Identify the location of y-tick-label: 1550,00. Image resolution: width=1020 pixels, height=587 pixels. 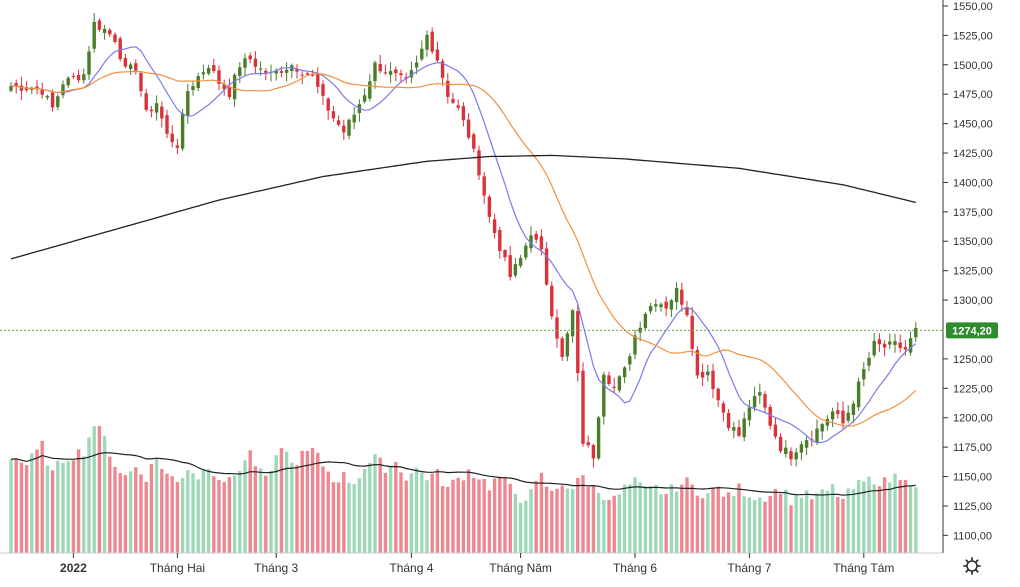
(973, 7).